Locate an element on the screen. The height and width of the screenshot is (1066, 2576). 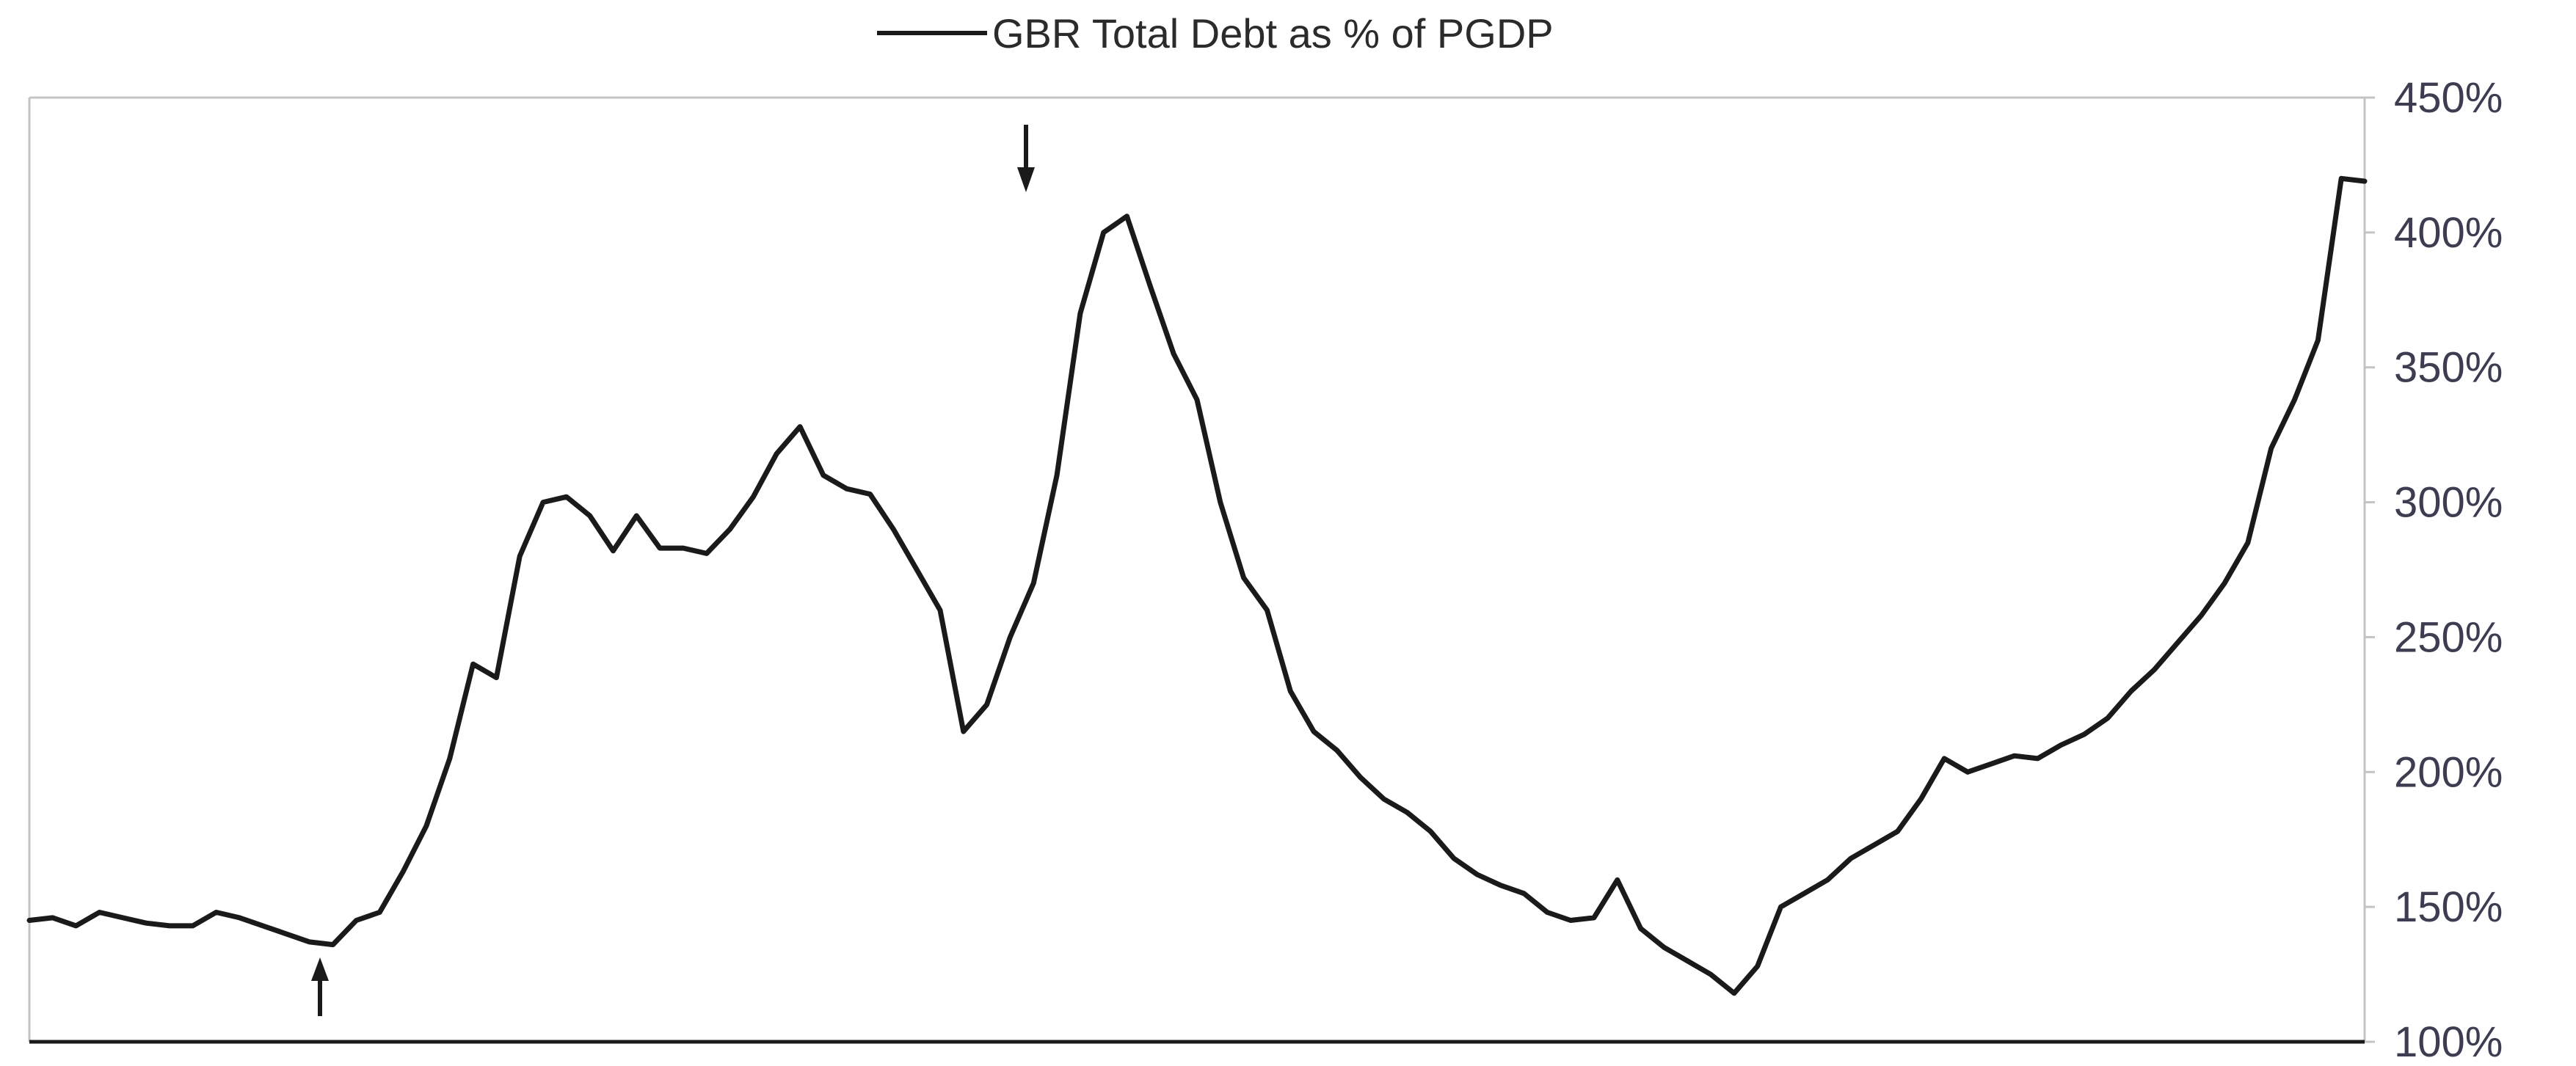
y-tick-label: 150% is located at coordinates (2448, 907).